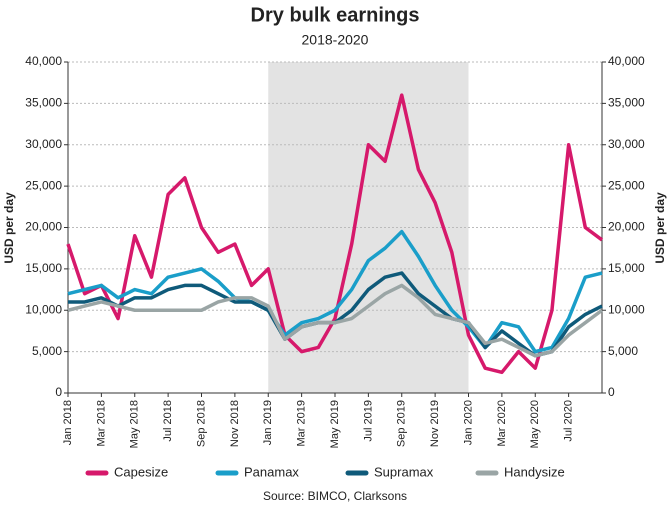  What do you see at coordinates (43, 268) in the screenshot?
I see `y-tick-label: 15,000` at bounding box center [43, 268].